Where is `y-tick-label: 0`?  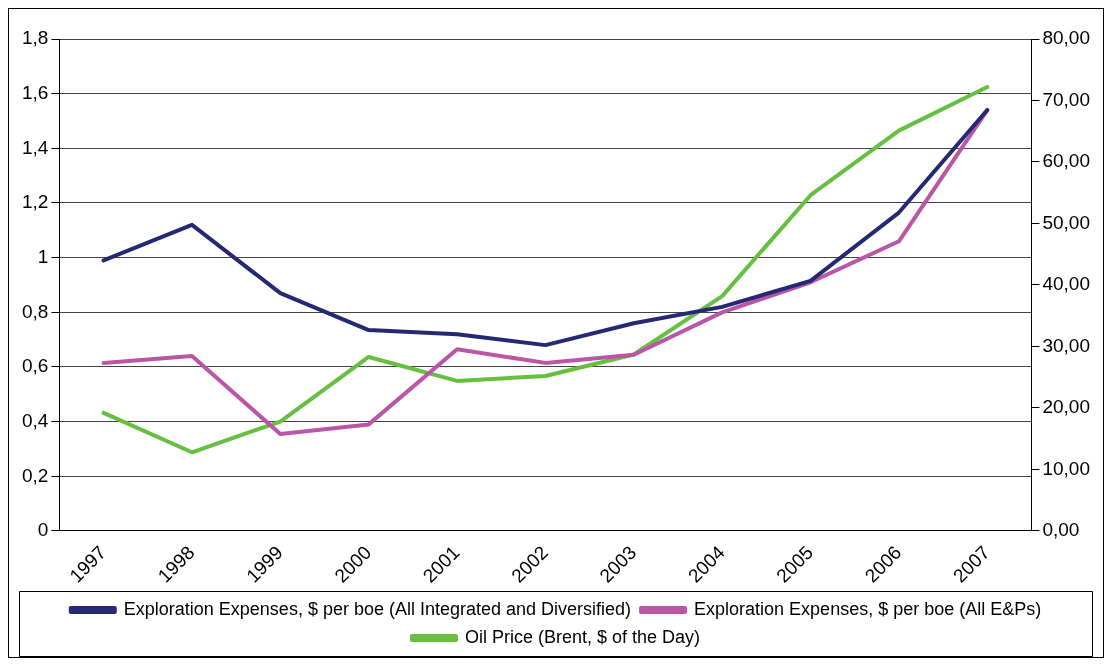 y-tick-label: 0 is located at coordinates (43, 530).